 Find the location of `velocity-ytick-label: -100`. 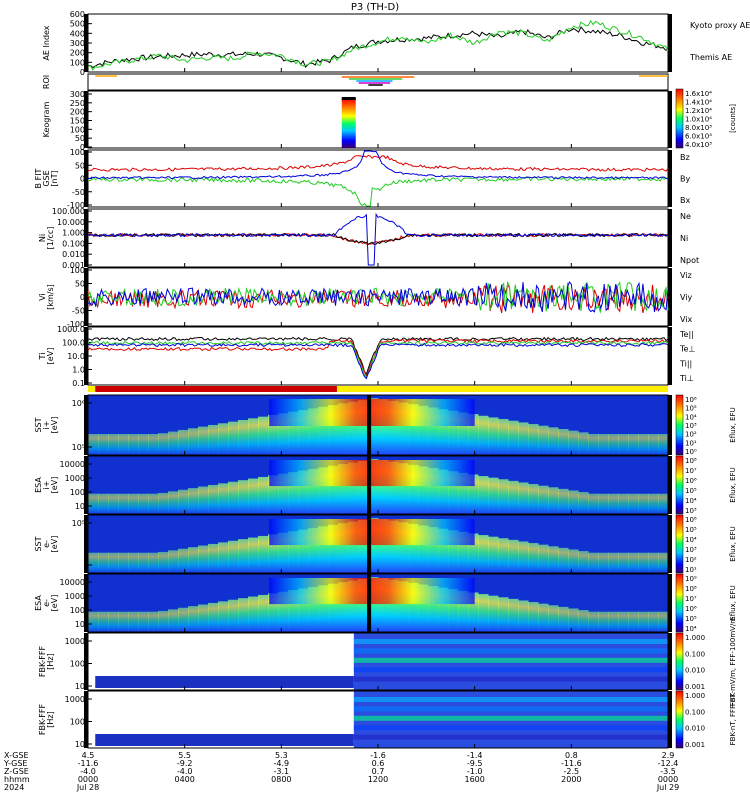

velocity-ytick-label: -100 is located at coordinates (76, 324).